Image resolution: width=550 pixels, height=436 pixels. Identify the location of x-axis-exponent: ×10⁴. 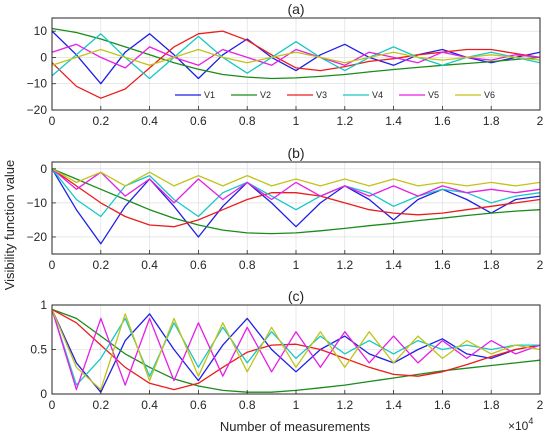
(520, 424).